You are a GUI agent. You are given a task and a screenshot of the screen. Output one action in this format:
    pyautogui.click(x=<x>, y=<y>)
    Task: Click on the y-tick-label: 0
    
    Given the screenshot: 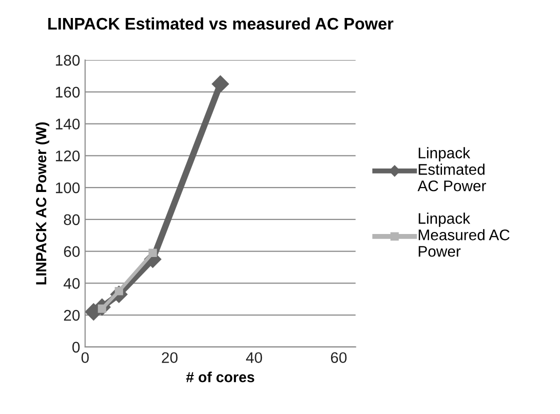 What is the action you would take?
    pyautogui.click(x=76, y=347)
    